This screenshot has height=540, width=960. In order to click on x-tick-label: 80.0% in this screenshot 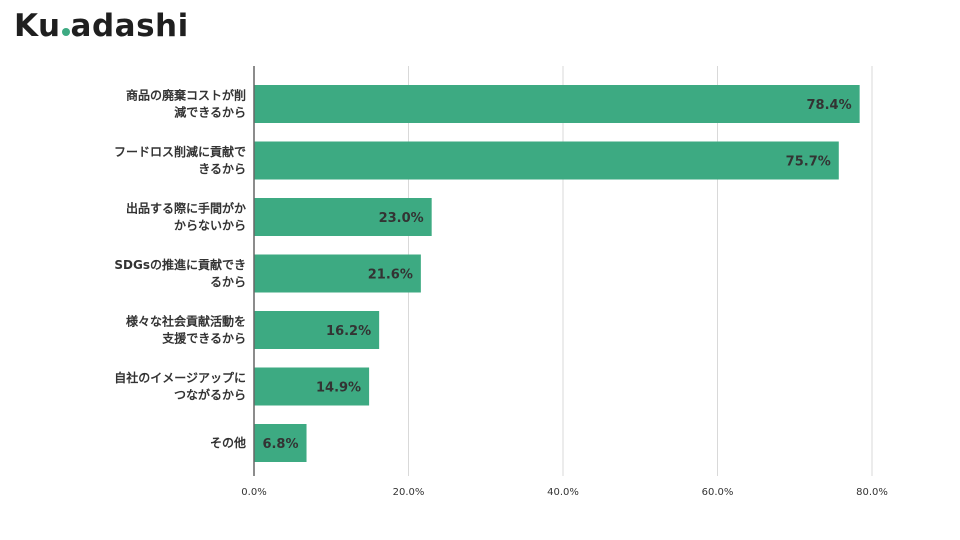, I will do `click(872, 492)`.